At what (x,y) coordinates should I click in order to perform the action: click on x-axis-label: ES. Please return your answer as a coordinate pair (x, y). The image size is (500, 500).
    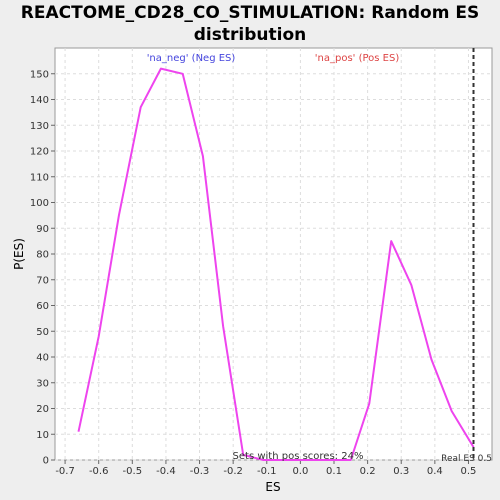
    Looking at the image, I should click on (272, 487).